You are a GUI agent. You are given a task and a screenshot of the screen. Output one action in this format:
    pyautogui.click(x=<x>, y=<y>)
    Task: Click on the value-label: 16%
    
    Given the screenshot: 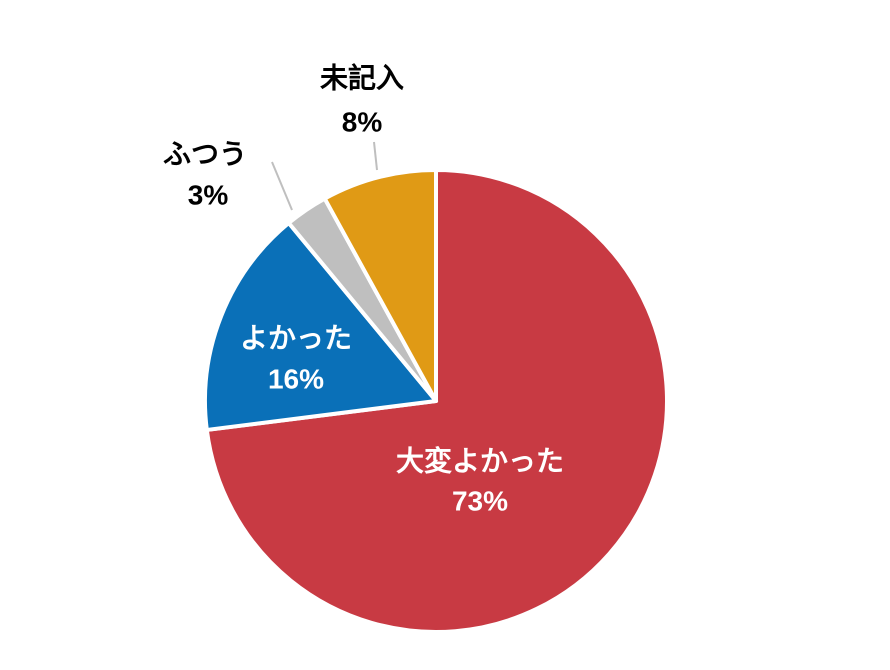 What is the action you would take?
    pyautogui.click(x=296, y=378)
    